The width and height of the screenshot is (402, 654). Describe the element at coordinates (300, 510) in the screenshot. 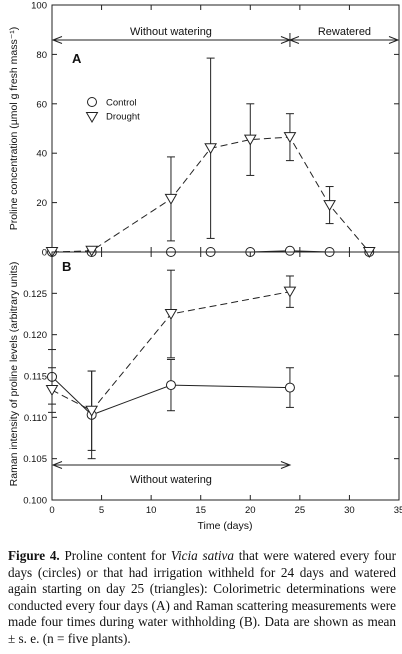

I see `x-tick-label: 25` at that location.